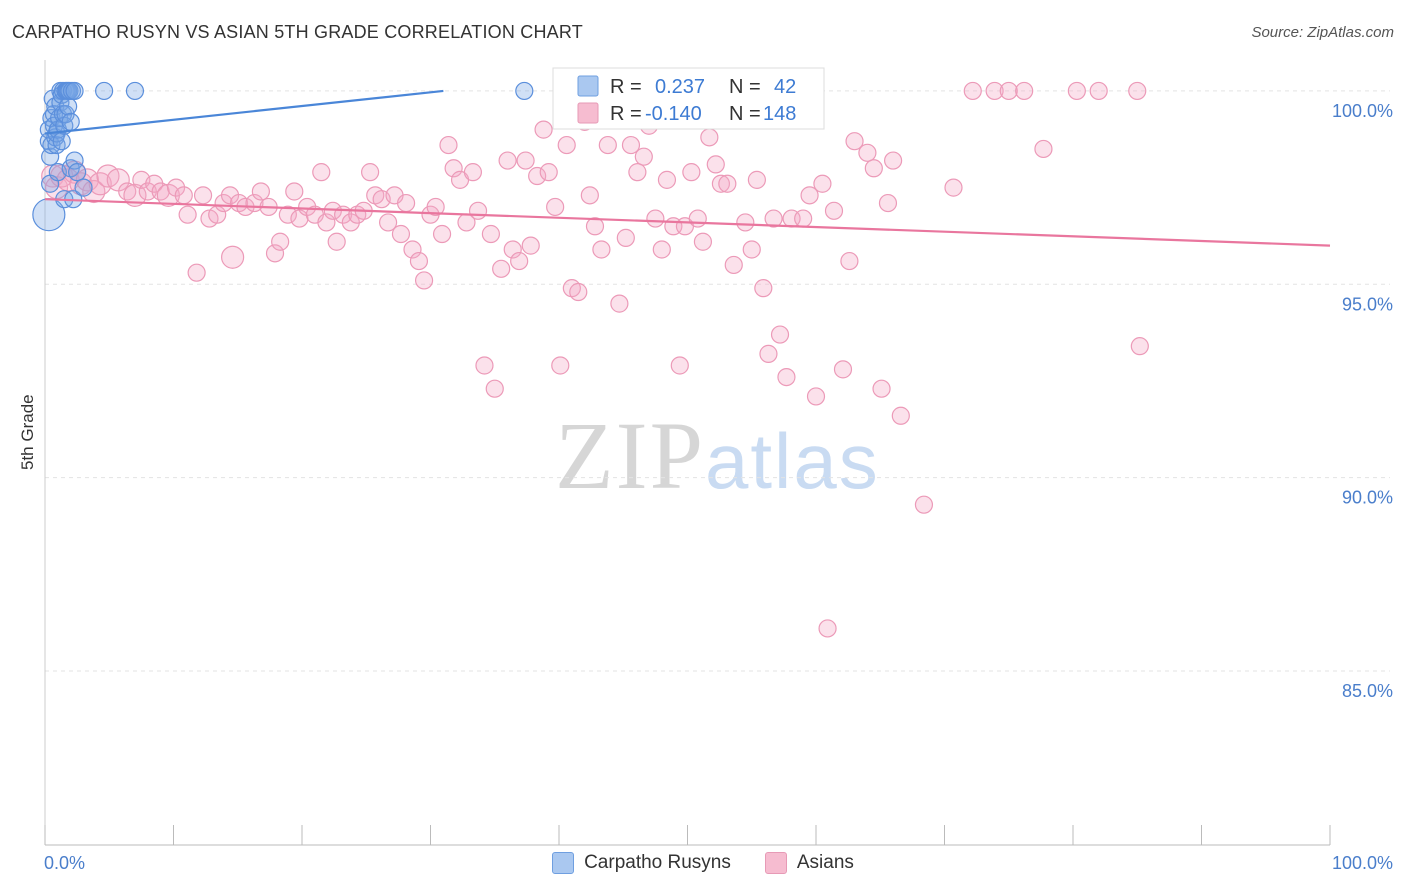 This screenshot has width=1406, height=892. Describe the element at coordinates (563, 863) in the screenshot. I see `legend-swatch-blue` at that location.